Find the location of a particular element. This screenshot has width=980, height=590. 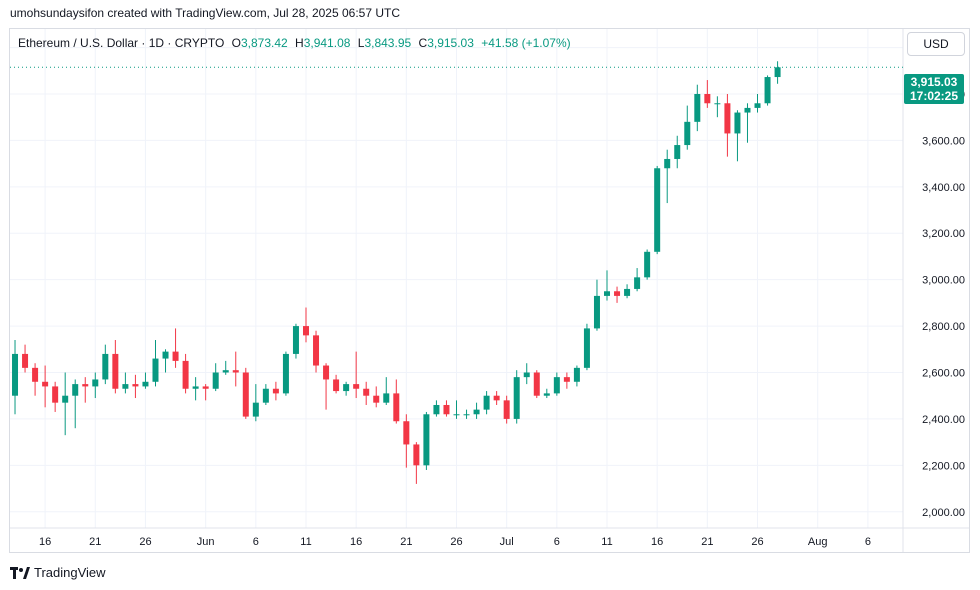

tradingview-footer: TradingView is located at coordinates (58, 572).